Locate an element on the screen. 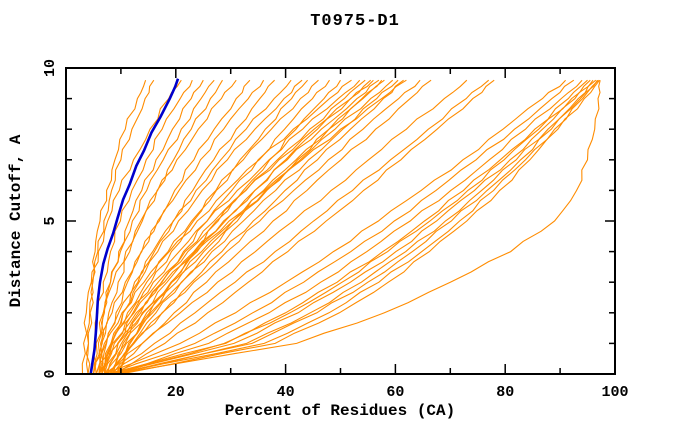  y-tick-label: 10 is located at coordinates (50, 68).